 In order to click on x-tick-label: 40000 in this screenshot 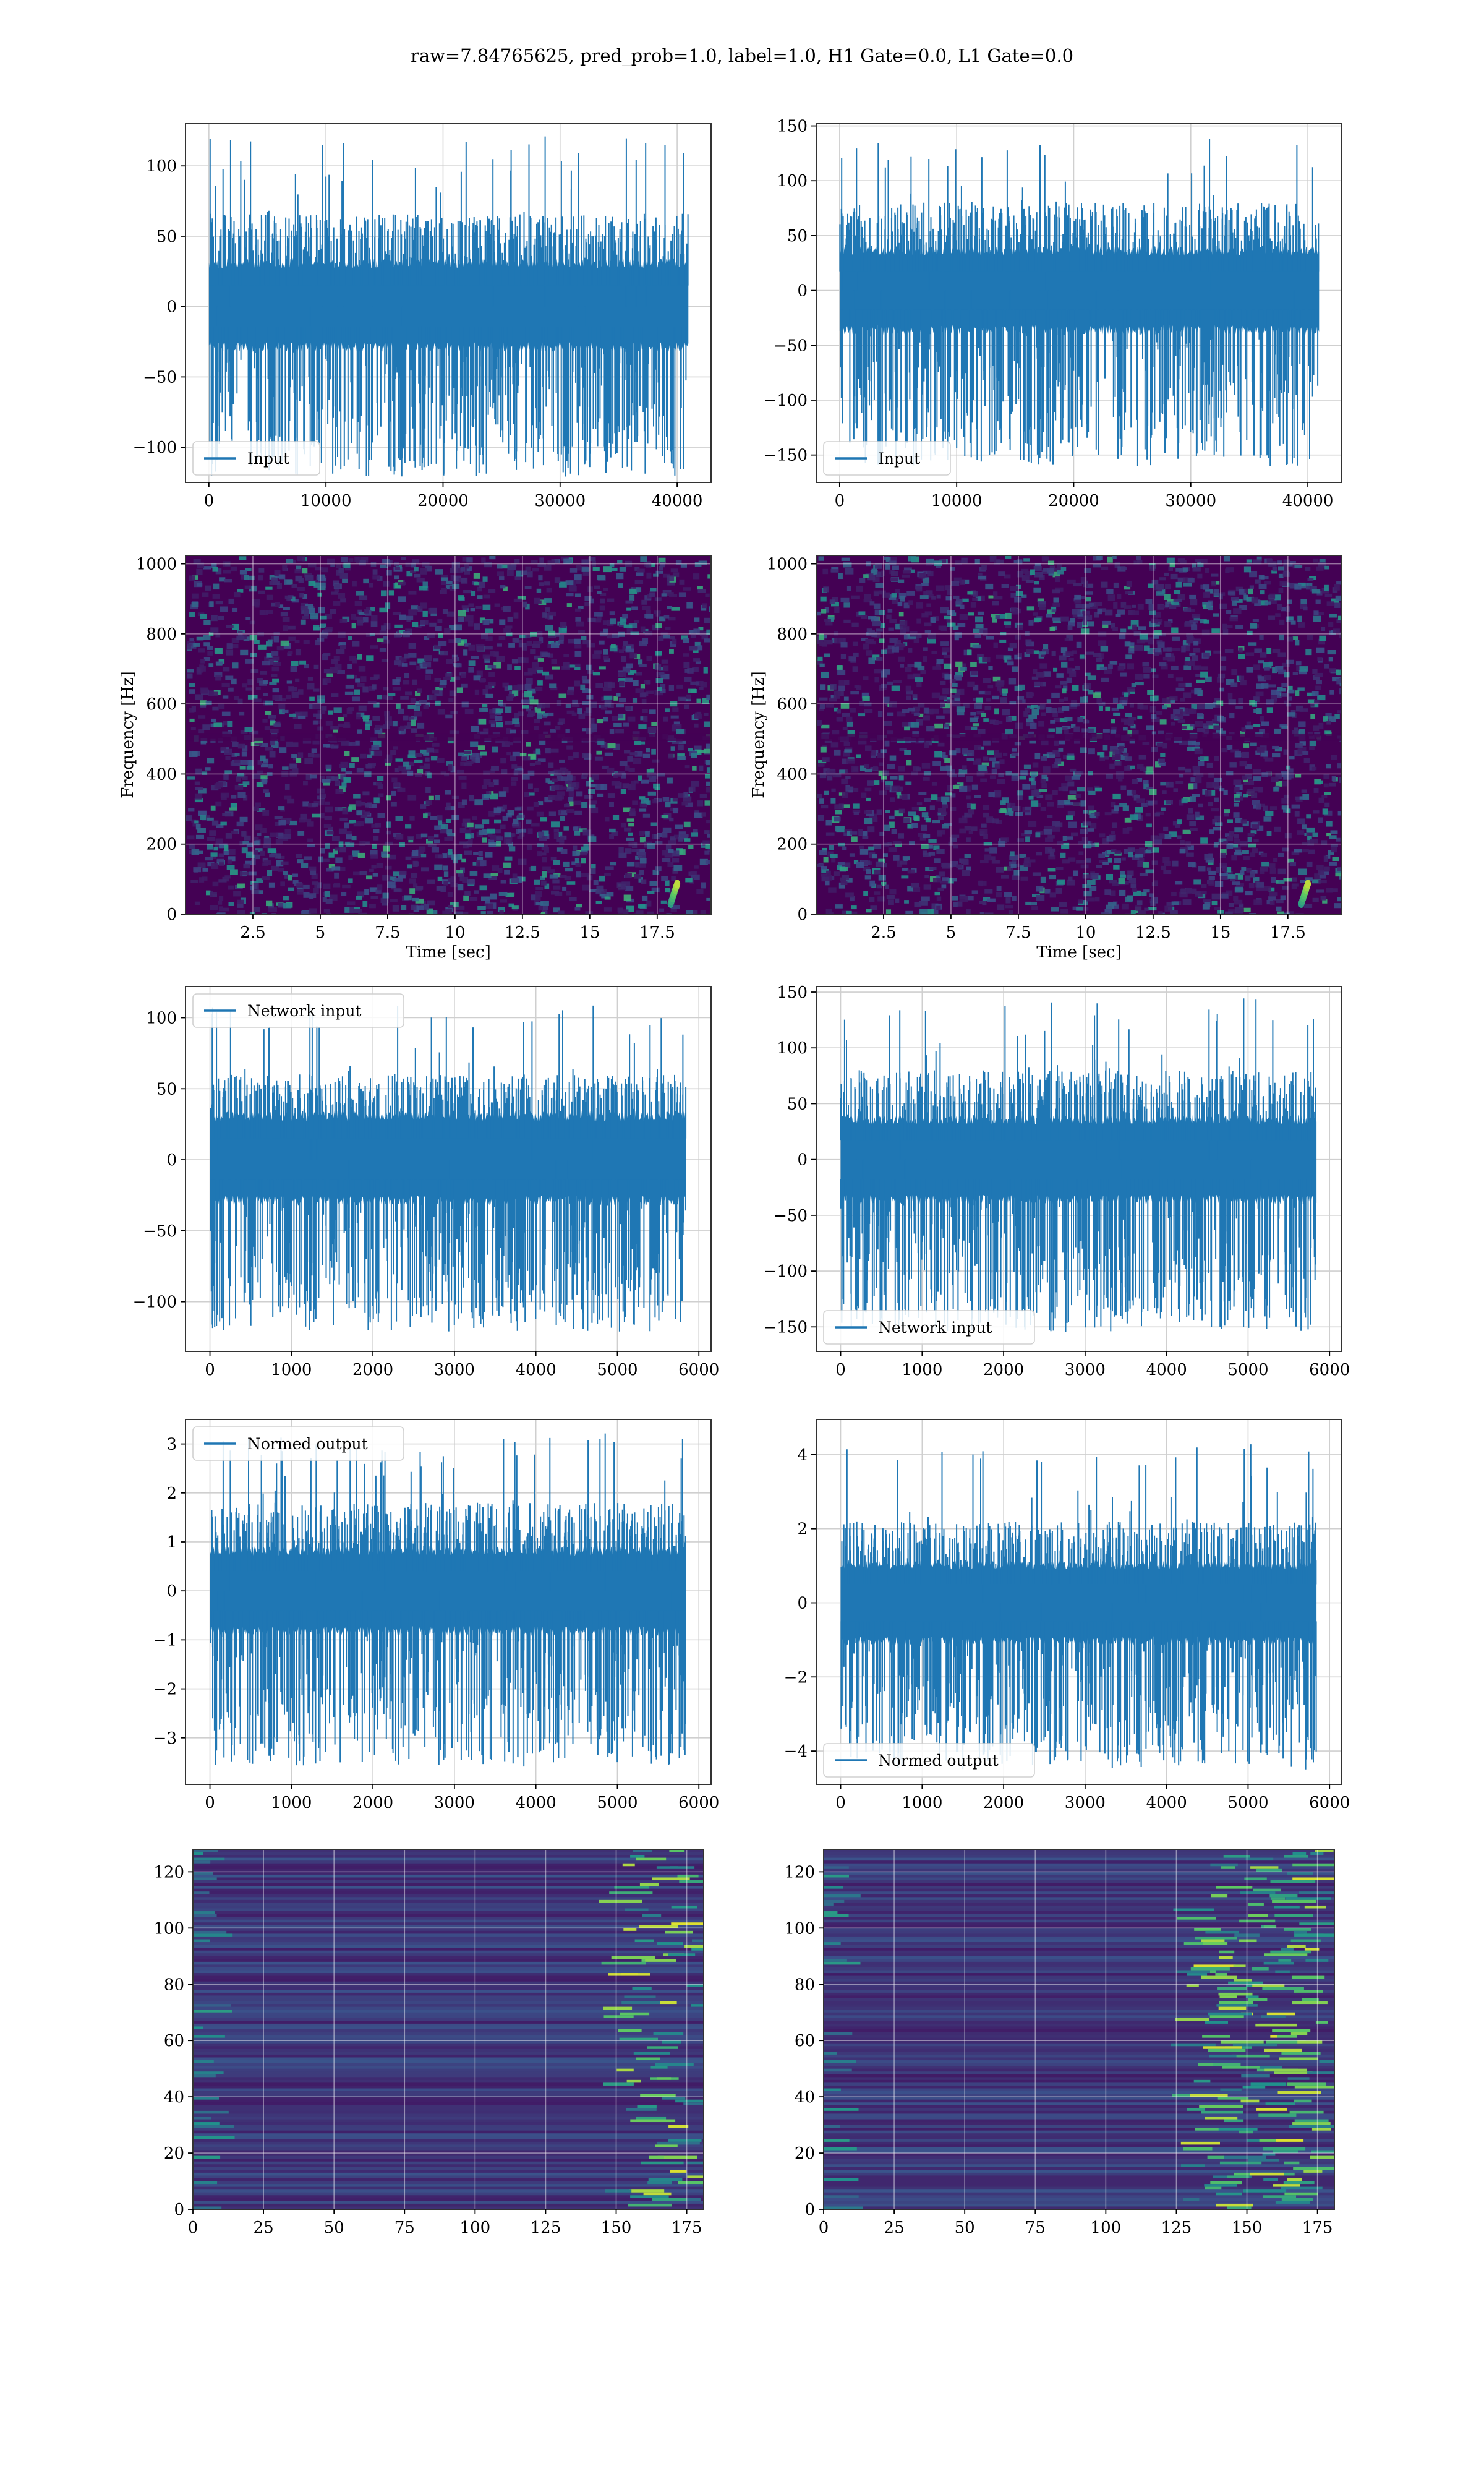, I will do `click(677, 501)`.